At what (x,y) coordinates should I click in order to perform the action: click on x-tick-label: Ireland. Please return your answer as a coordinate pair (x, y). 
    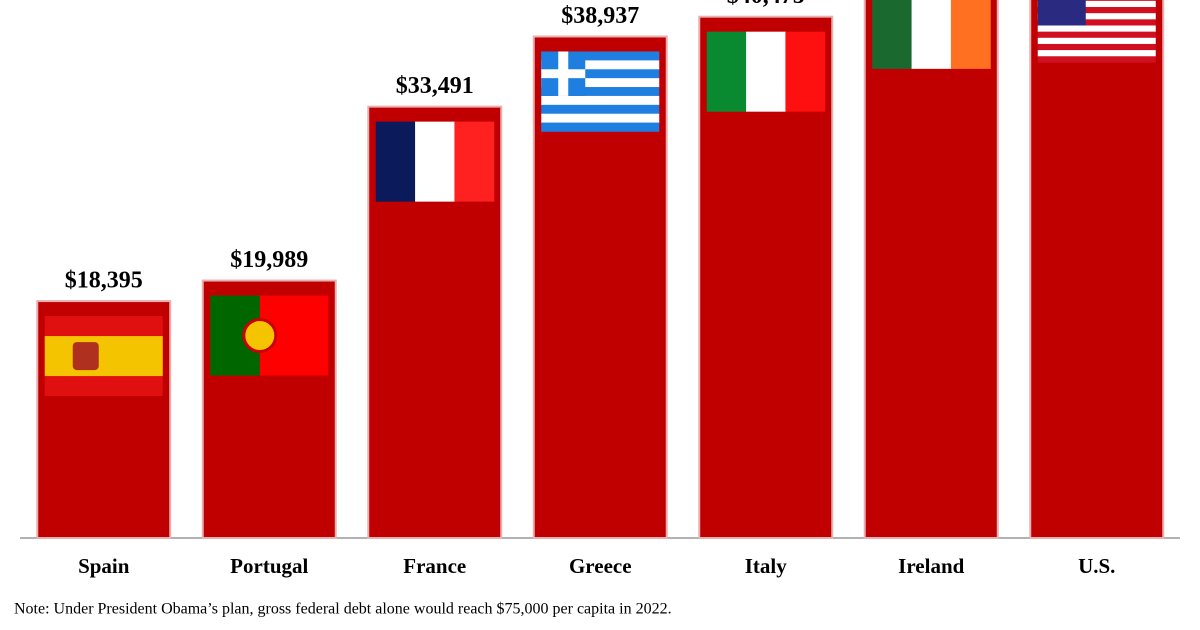
    Looking at the image, I should click on (931, 566).